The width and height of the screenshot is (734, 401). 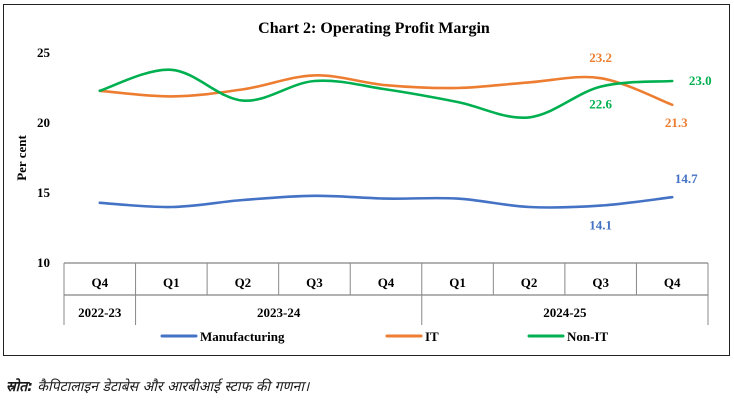 What do you see at coordinates (43, 262) in the screenshot?
I see `y-tick-label: 10` at bounding box center [43, 262].